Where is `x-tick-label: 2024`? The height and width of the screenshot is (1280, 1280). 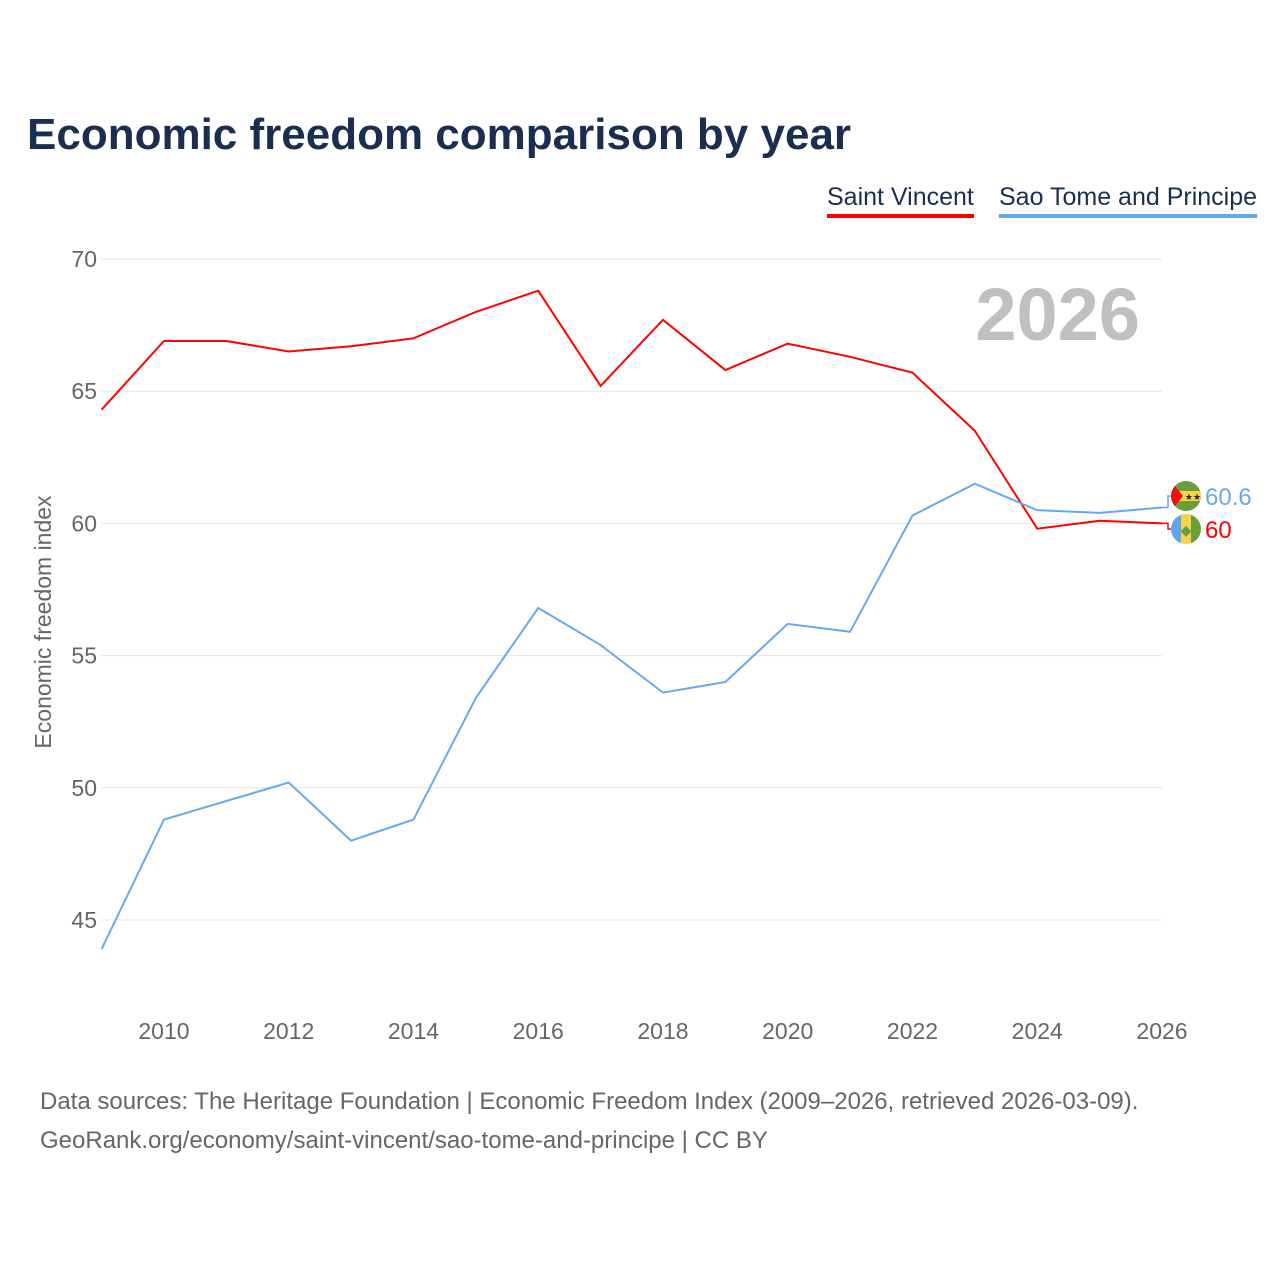
x-tick-label: 2024 is located at coordinates (1037, 1031).